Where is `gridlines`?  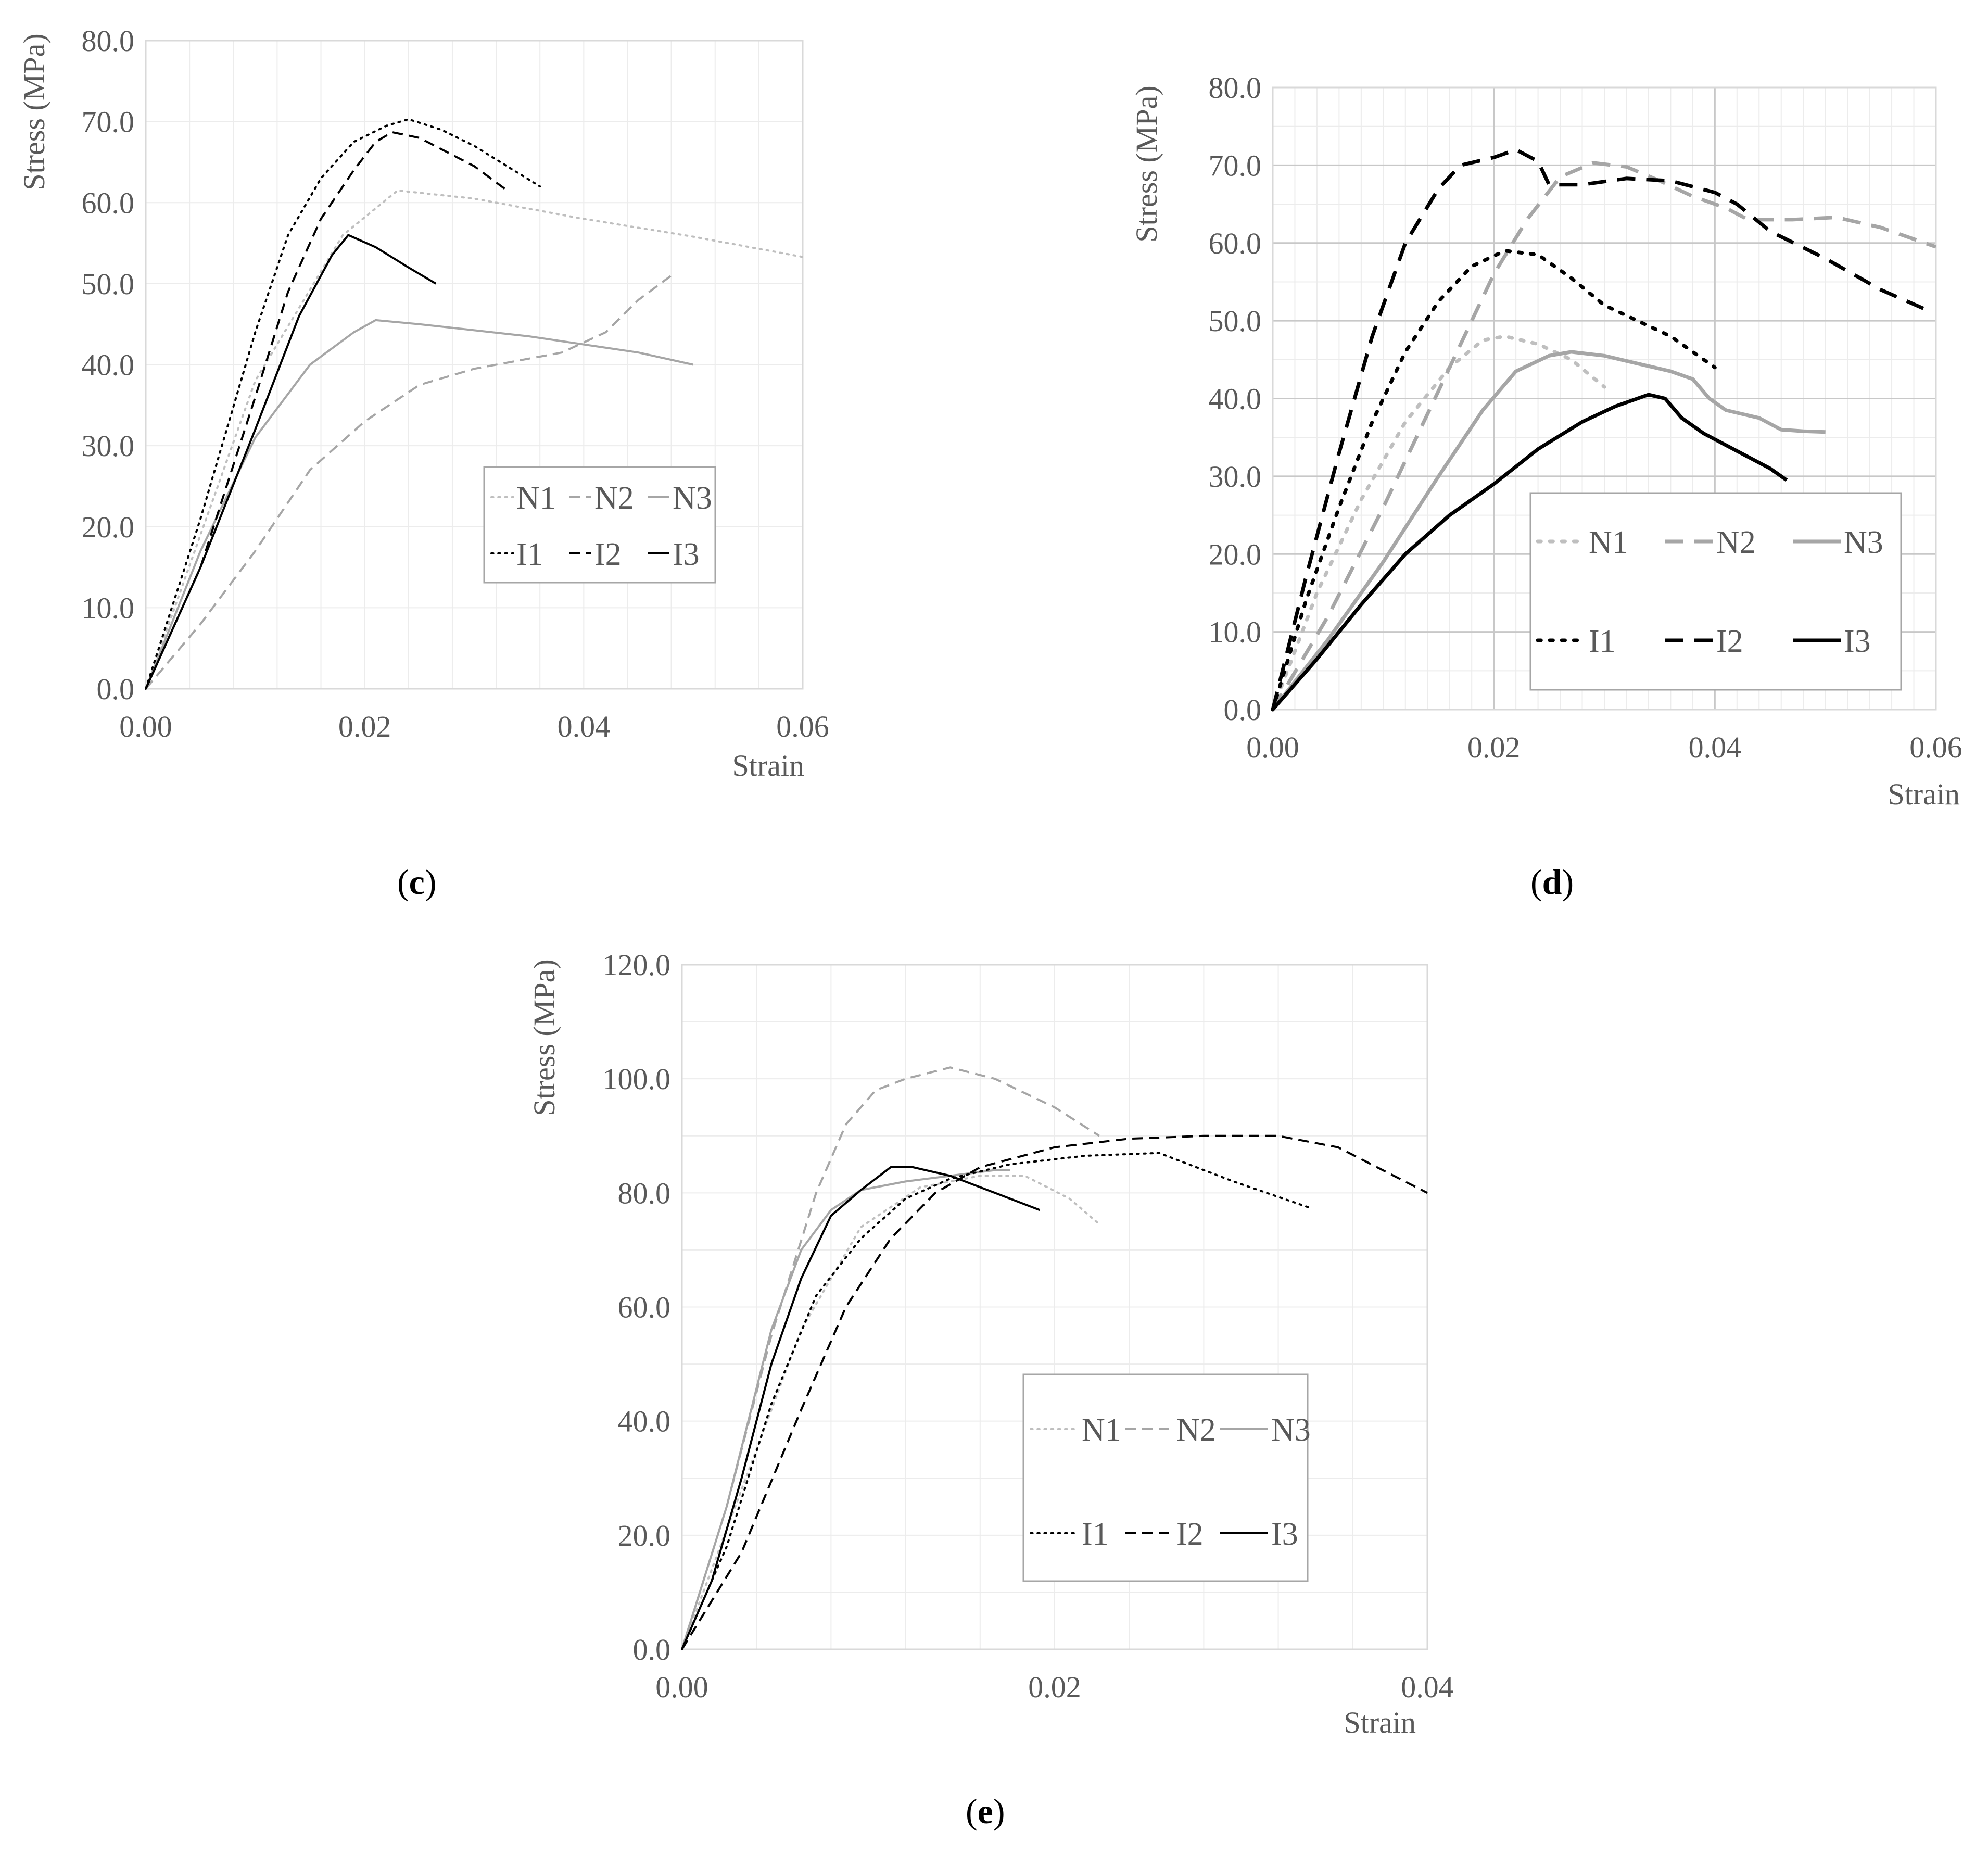
gridlines is located at coordinates (474, 364).